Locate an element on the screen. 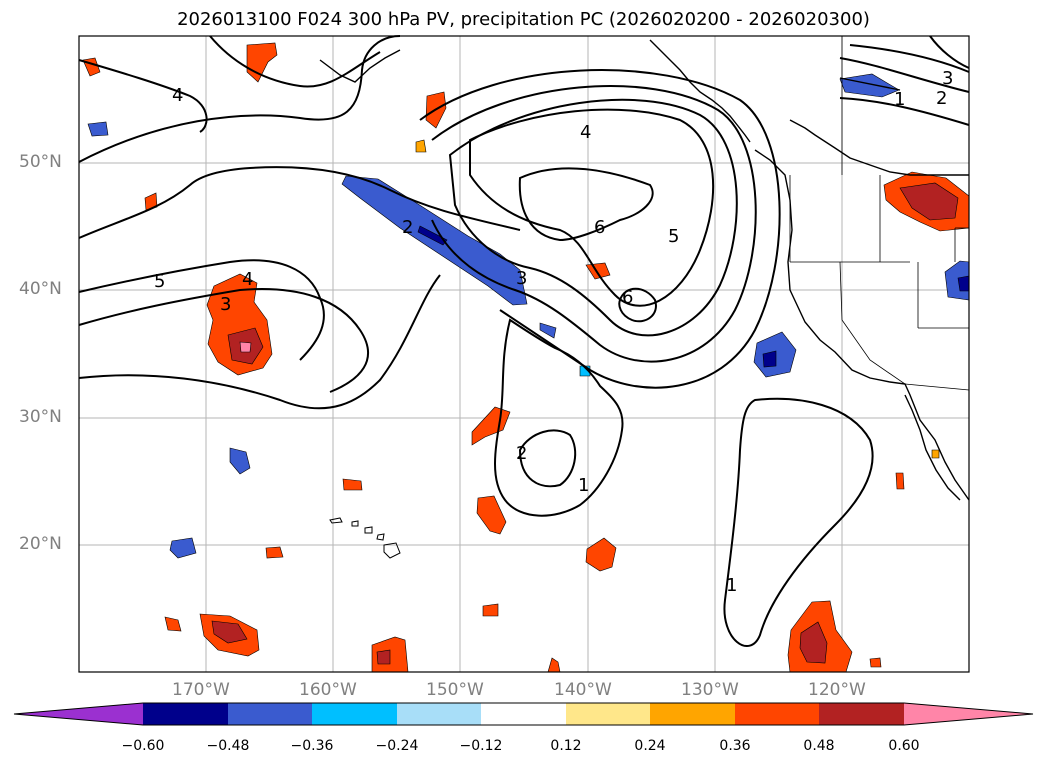  colorbar-tick-label: 0.48 is located at coordinates (819, 746).